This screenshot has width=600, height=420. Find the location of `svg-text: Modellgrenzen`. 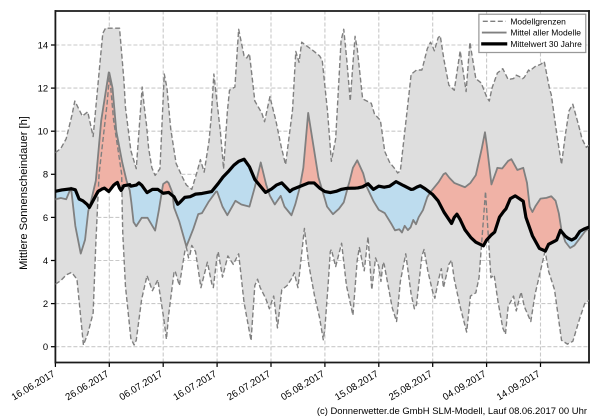

svg-text: Modellgrenzen is located at coordinates (538, 21).